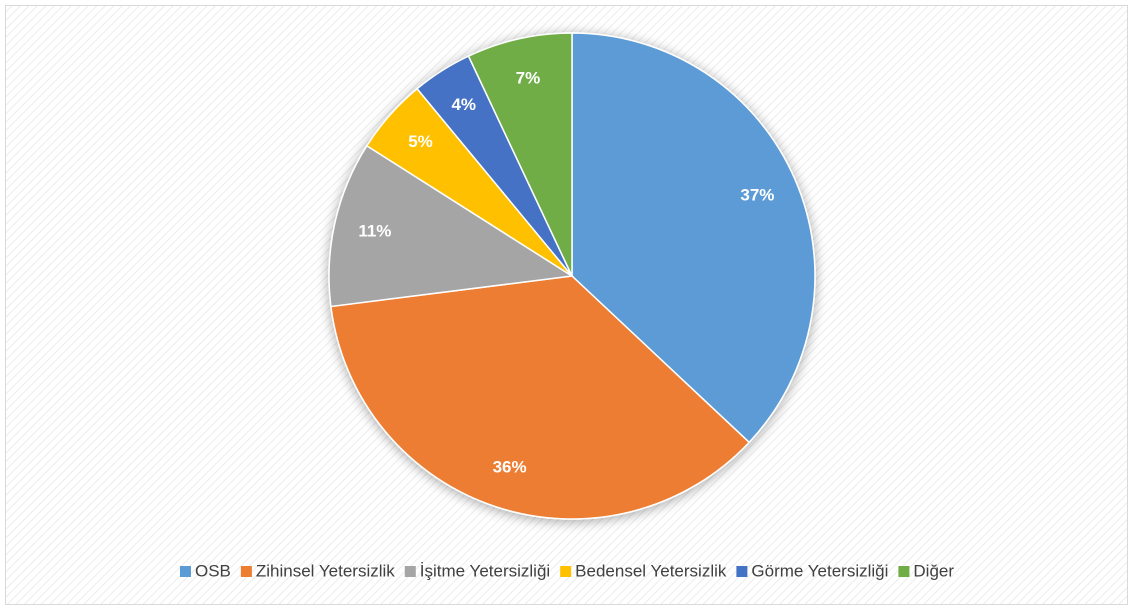  I want to click on data-label: 11%, so click(374, 230).